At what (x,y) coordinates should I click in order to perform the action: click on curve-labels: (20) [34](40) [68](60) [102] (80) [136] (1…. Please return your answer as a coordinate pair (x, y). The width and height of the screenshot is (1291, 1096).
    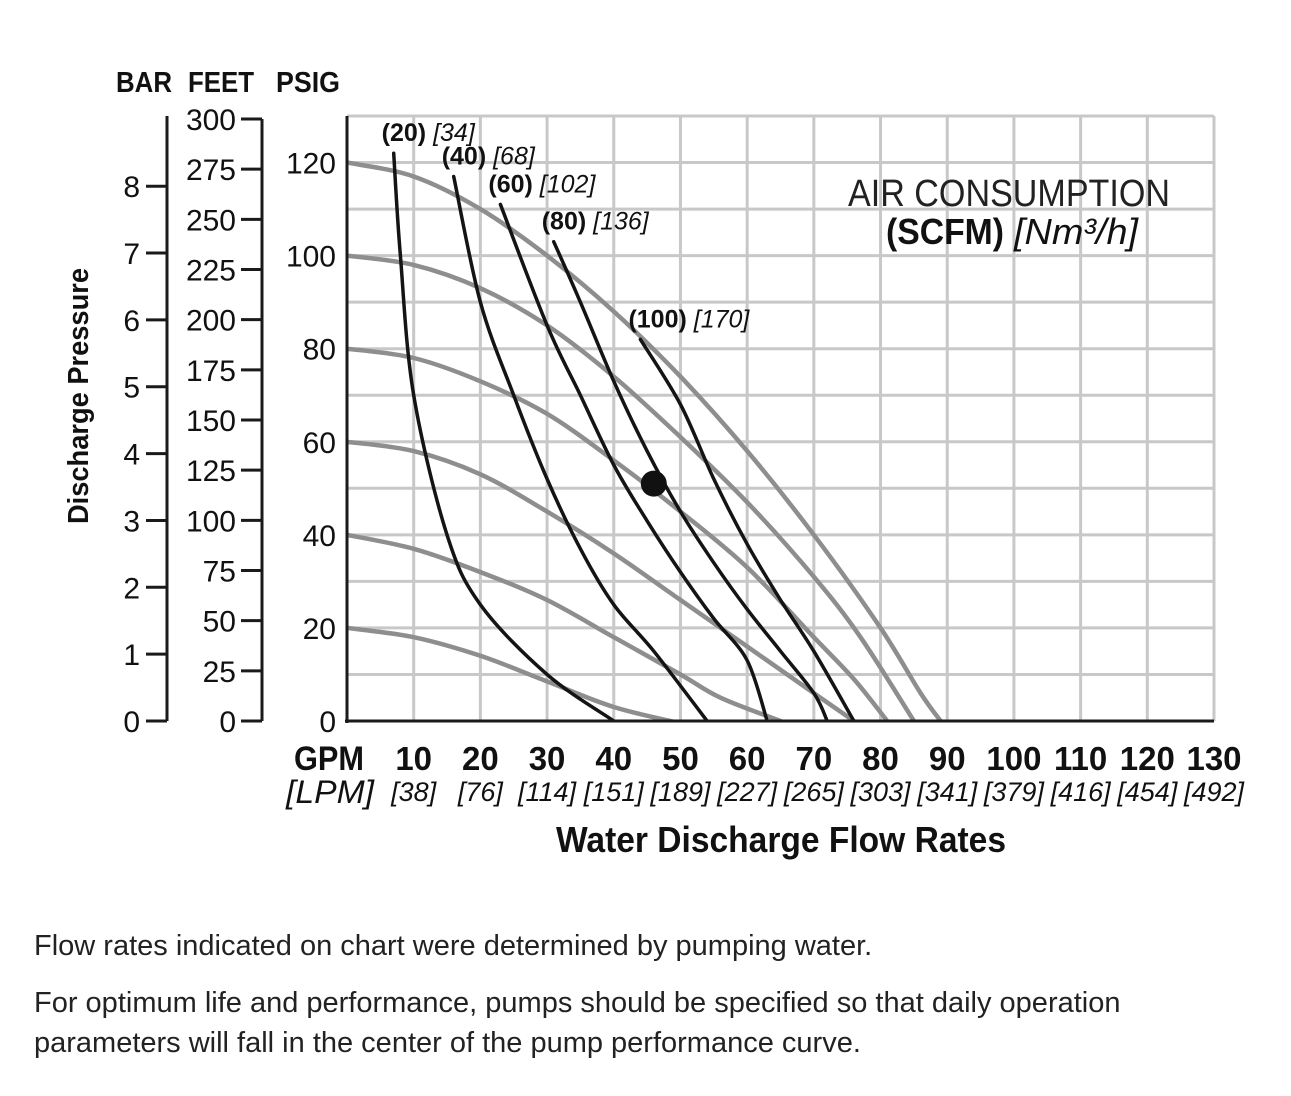
    Looking at the image, I should click on (566, 226).